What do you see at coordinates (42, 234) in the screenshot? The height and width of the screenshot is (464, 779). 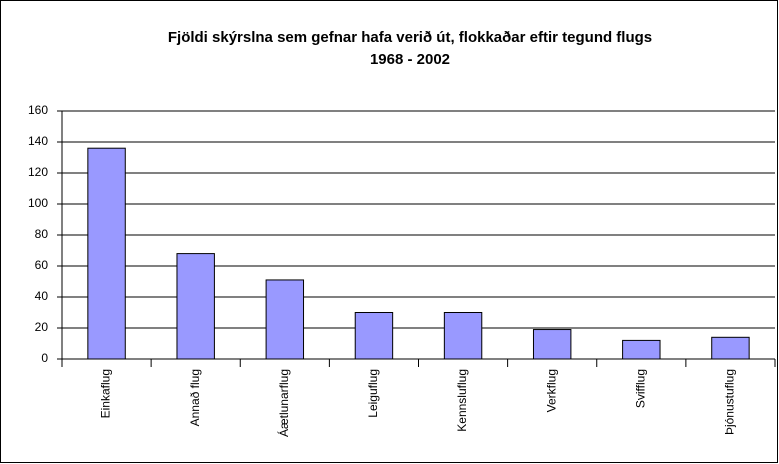 I see `y-tick-label: 80` at bounding box center [42, 234].